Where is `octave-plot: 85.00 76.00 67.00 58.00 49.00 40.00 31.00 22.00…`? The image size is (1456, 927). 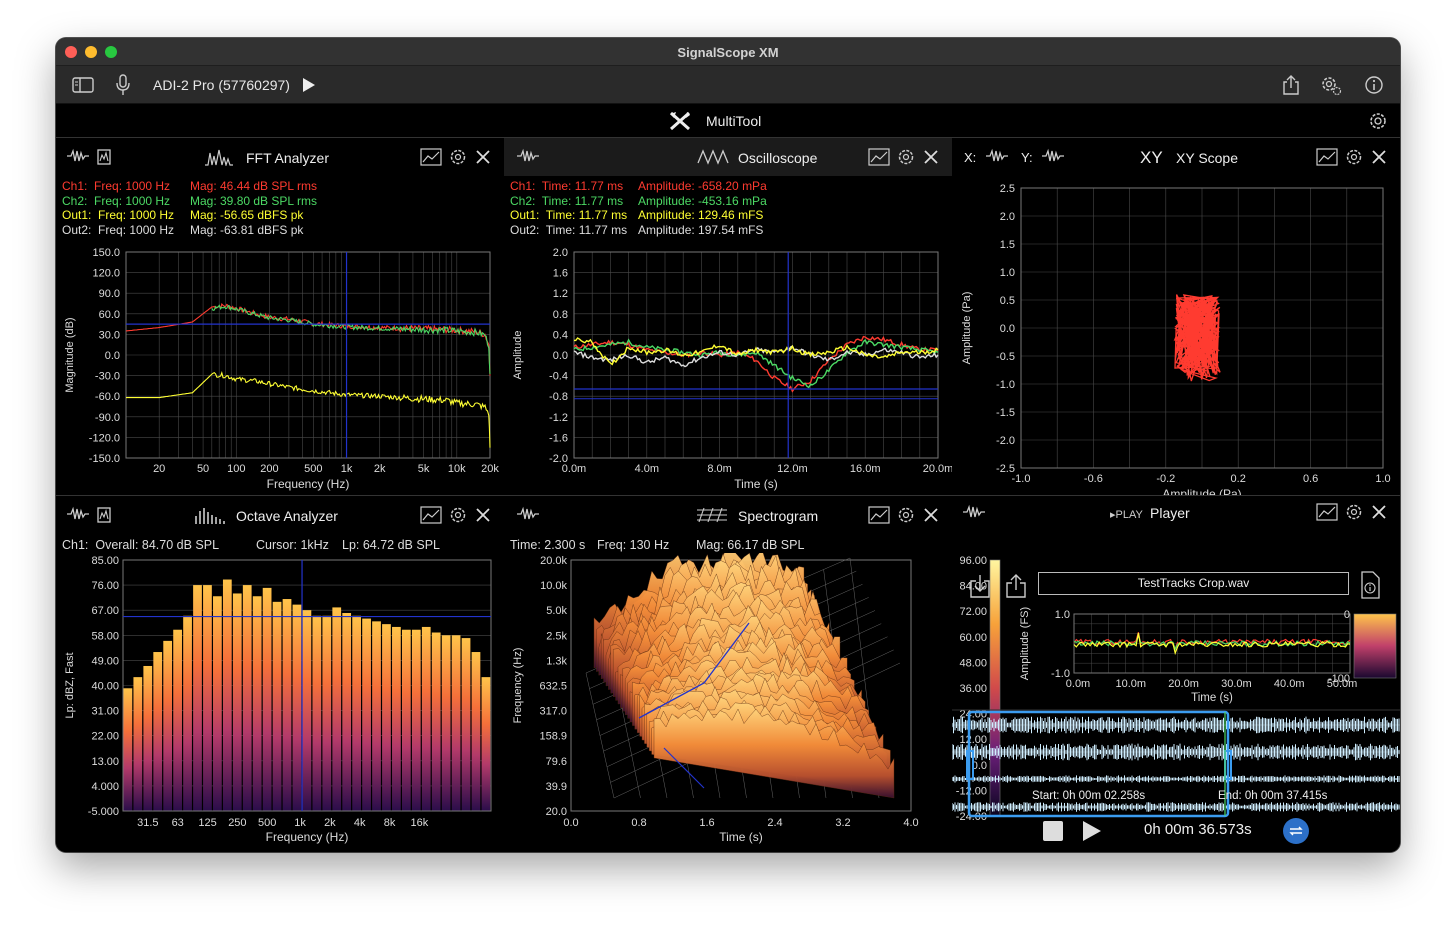 octave-plot: 85.00 76.00 67.00 58.00 49.00 40.00 31.00 22.00… is located at coordinates (280, 702).